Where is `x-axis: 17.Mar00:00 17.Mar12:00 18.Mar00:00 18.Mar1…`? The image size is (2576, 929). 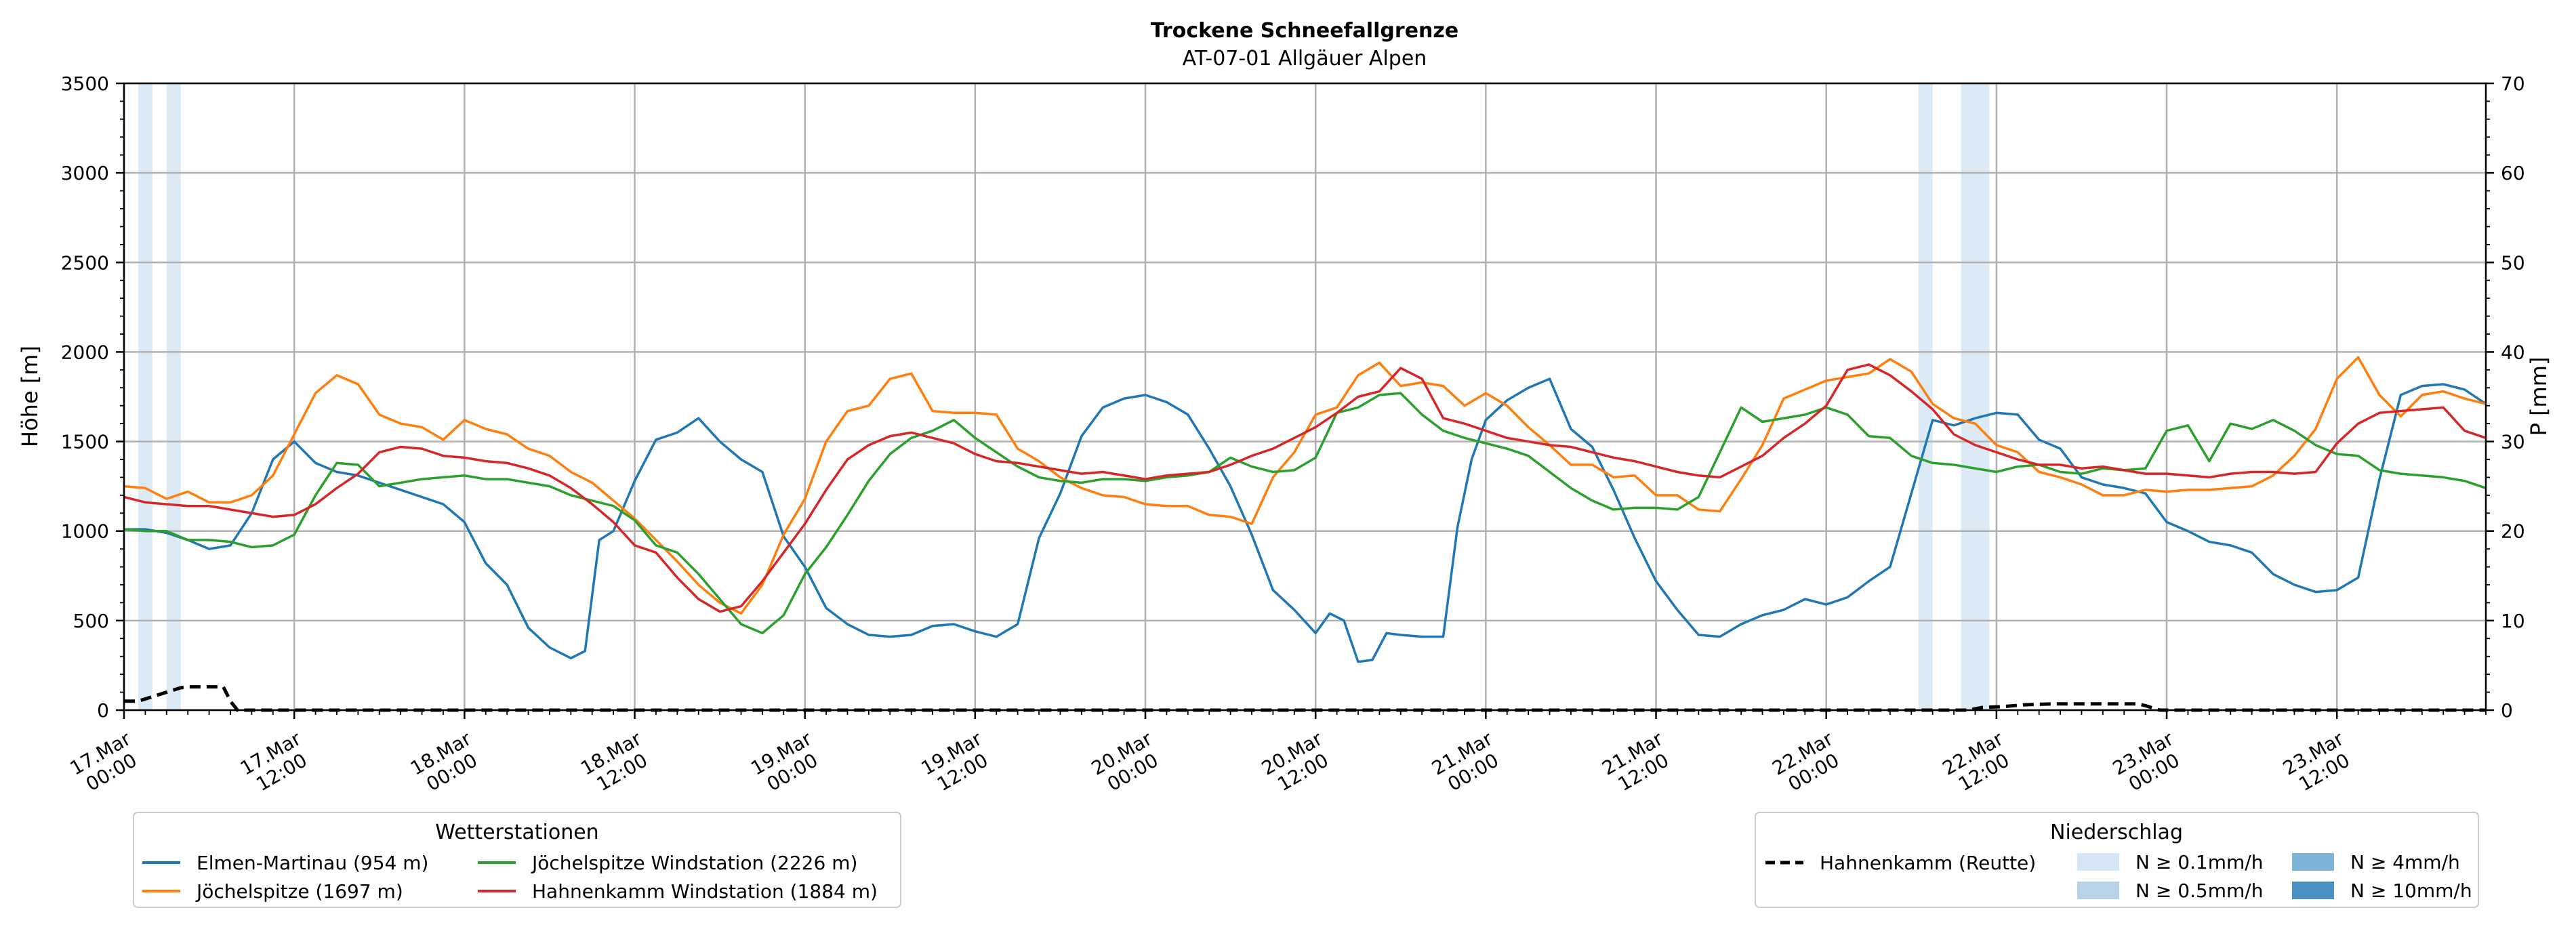 x-axis: 17.Mar00:00 17.Mar12:00 18.Mar00:00 18.Mar1… is located at coordinates (1276, 754).